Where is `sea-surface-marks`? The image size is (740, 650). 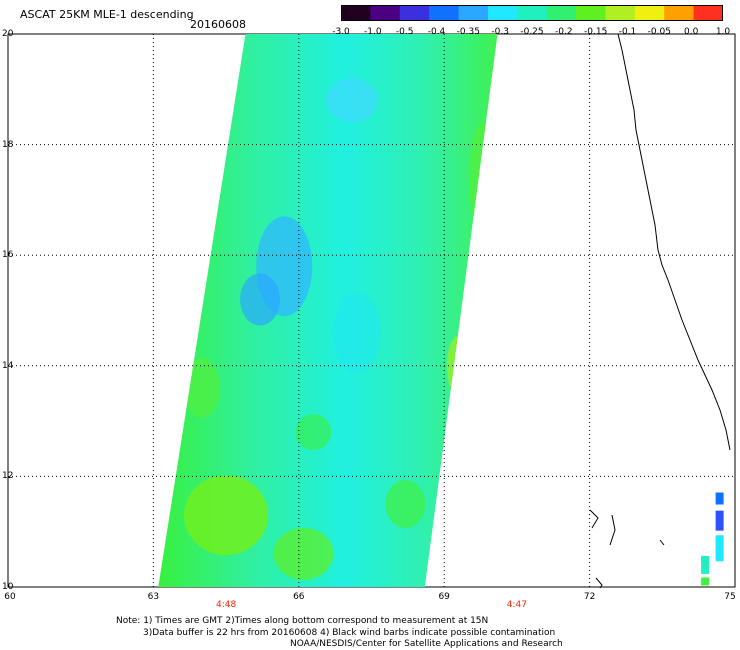
sea-surface-marks is located at coordinates (712, 539).